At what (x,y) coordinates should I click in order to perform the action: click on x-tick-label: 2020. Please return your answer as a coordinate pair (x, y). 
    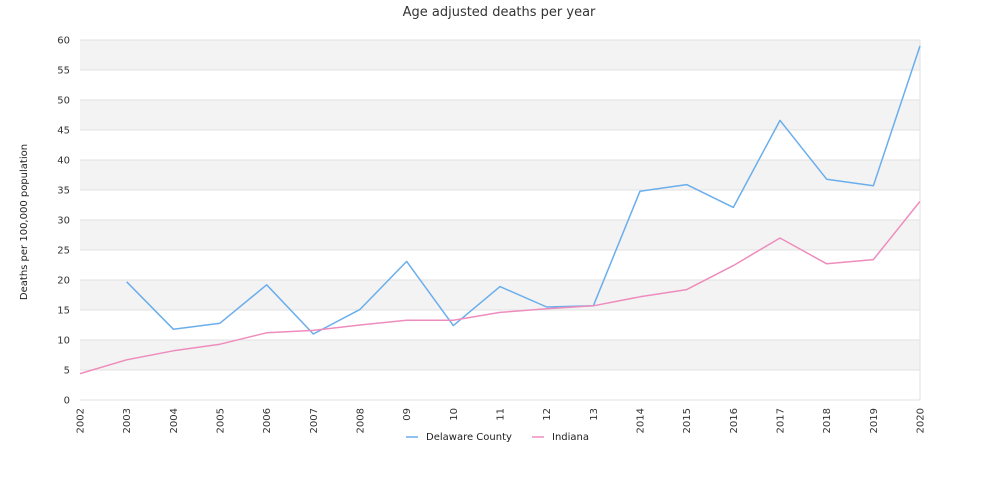
    Looking at the image, I should click on (921, 420).